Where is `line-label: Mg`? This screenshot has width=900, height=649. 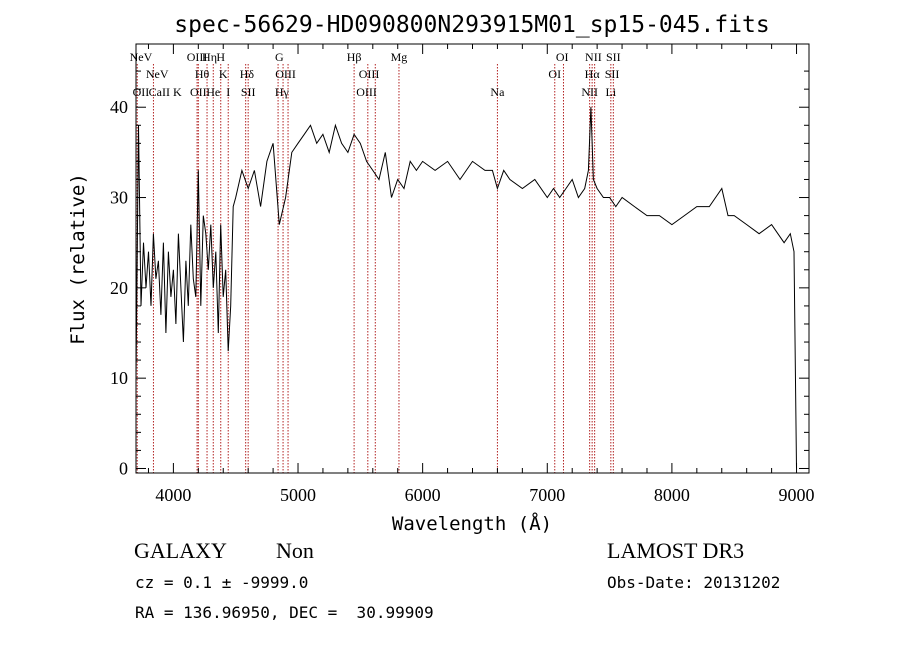 line-label: Mg is located at coordinates (399, 57).